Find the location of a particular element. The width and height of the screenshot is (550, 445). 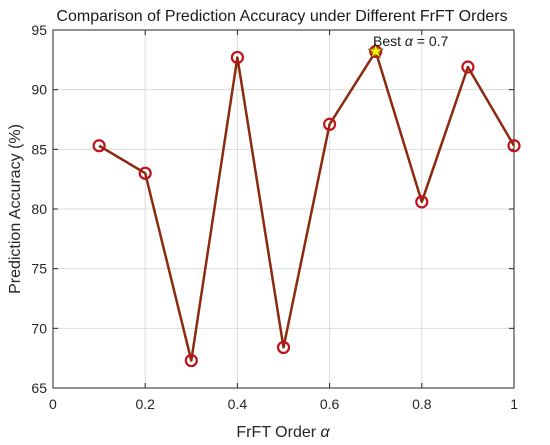

x-axis-label: FrFT Order α is located at coordinates (283, 432).